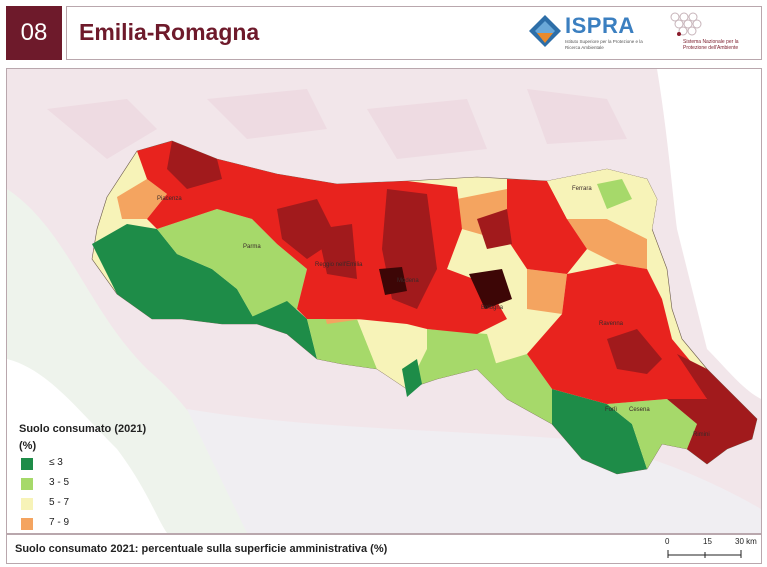 This screenshot has width=767, height=567. Describe the element at coordinates (393, 281) in the screenshot. I see `zone-modena-core` at that location.